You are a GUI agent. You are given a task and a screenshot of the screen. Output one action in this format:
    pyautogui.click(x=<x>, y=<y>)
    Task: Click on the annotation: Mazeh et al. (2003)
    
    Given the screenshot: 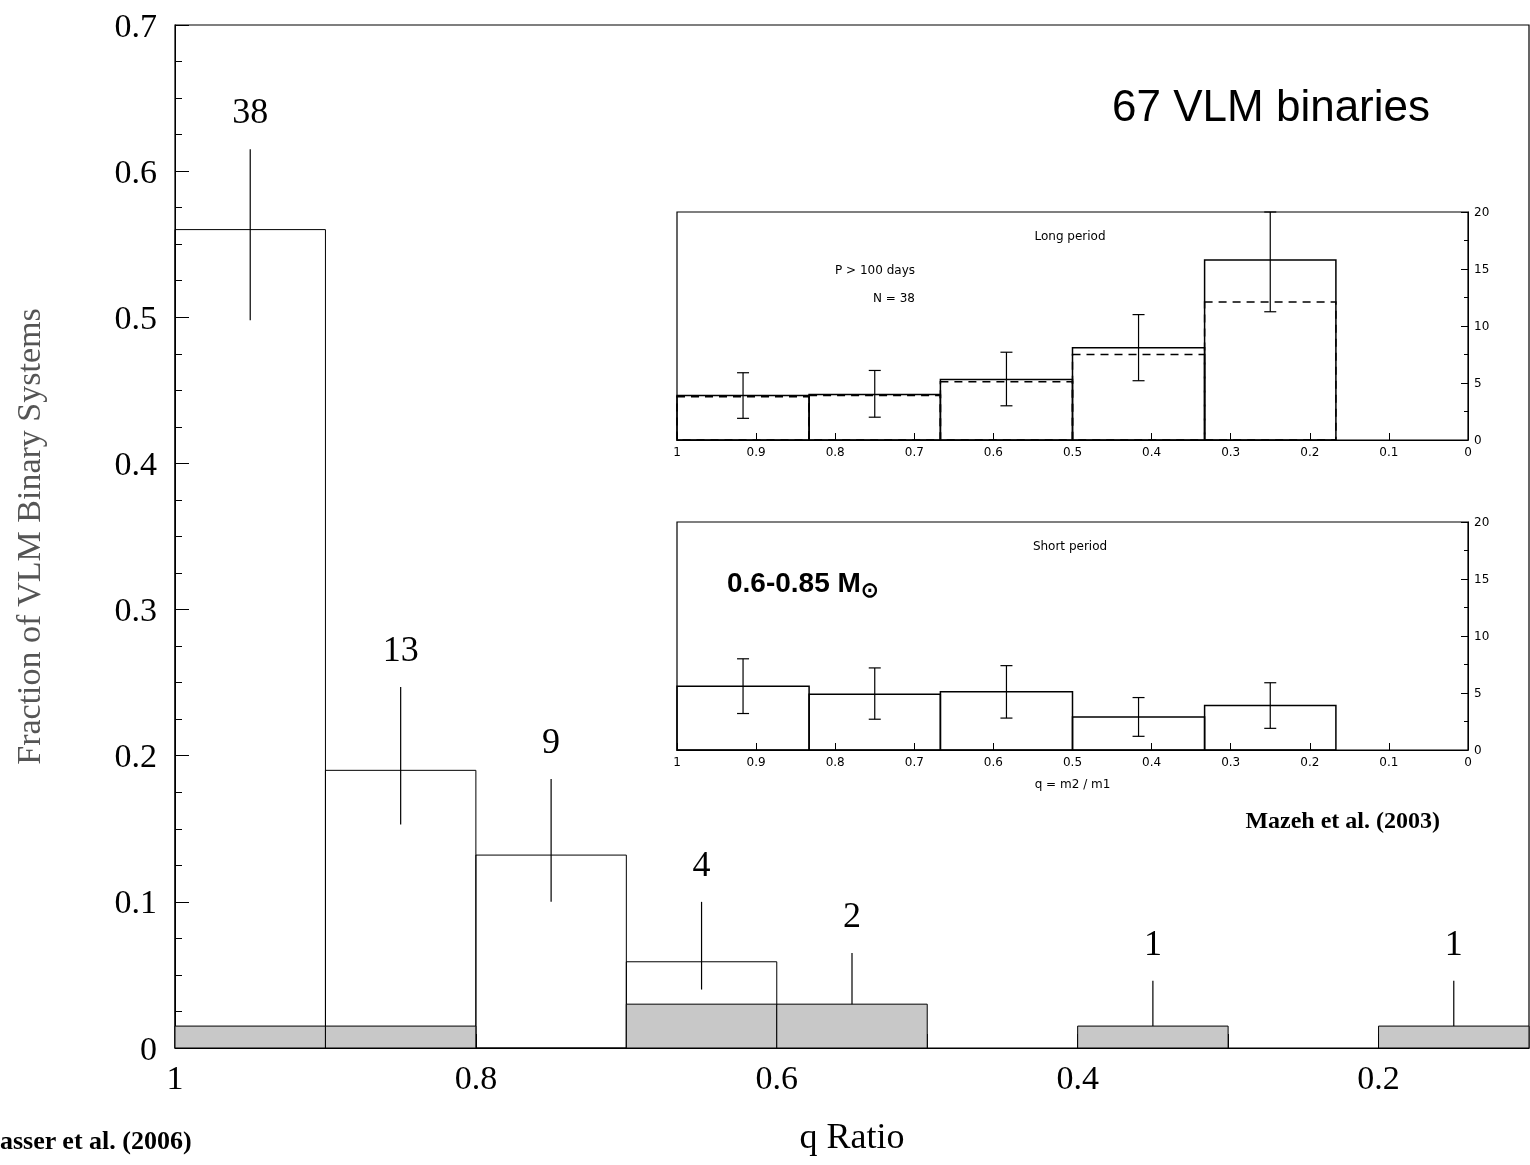 What is the action you would take?
    pyautogui.click(x=1342, y=820)
    